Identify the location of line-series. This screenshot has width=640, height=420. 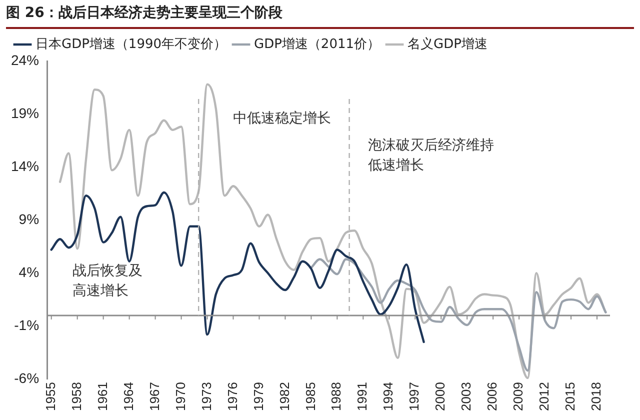
(458, 315).